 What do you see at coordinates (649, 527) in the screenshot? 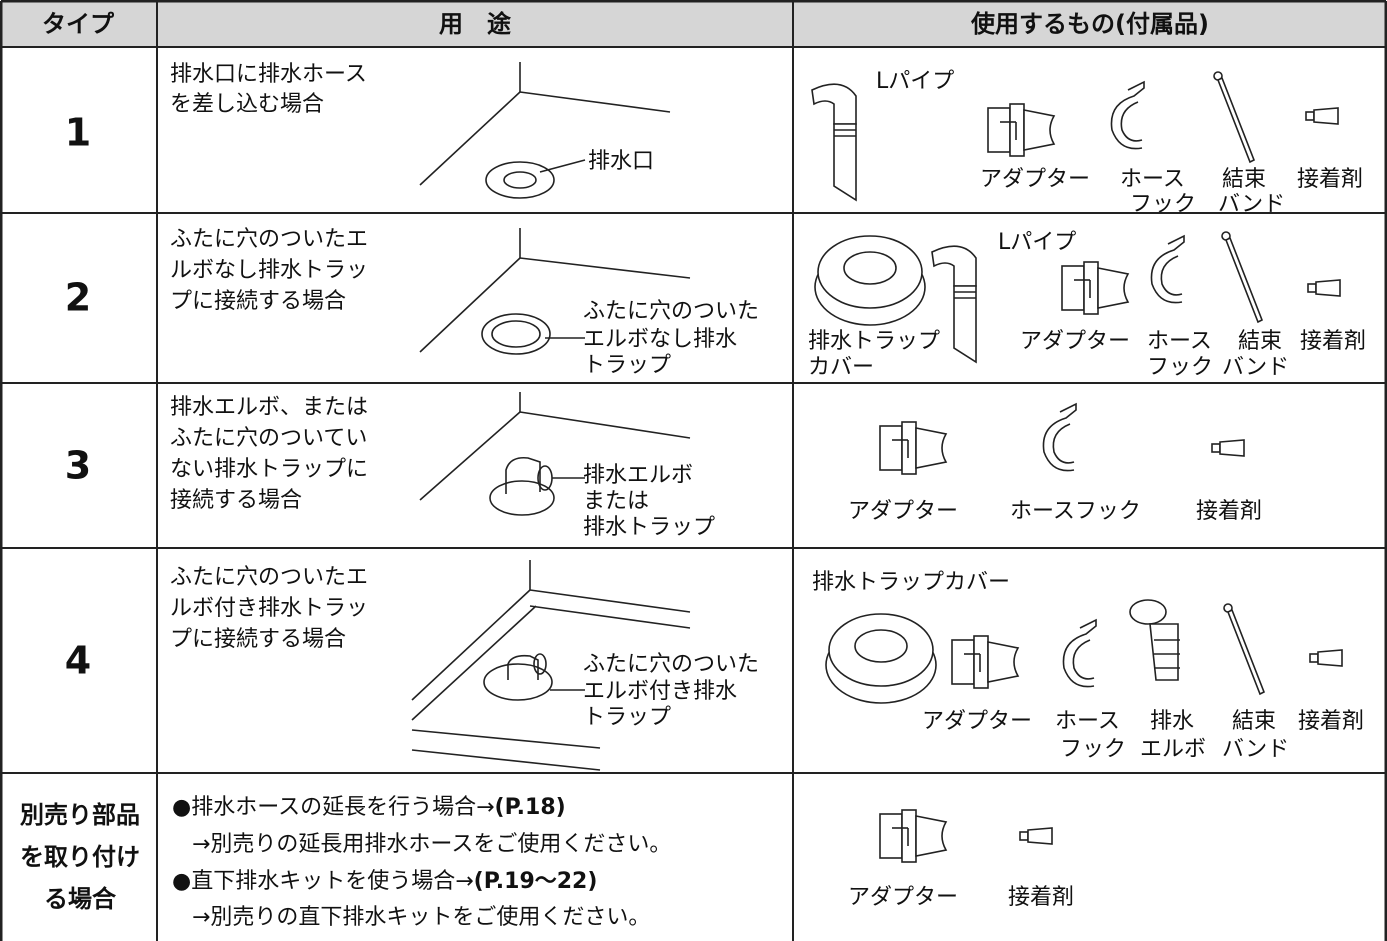
I see `diagram-label: 排水トラップ` at bounding box center [649, 527].